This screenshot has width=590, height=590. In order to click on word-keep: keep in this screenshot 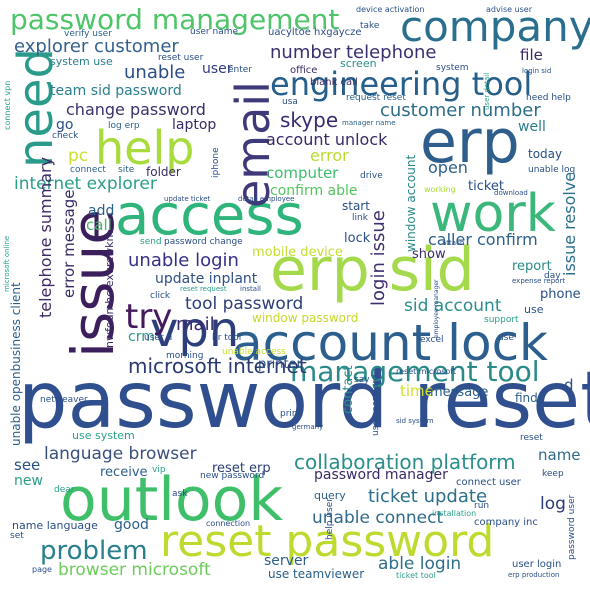, I will do `click(553, 474)`.